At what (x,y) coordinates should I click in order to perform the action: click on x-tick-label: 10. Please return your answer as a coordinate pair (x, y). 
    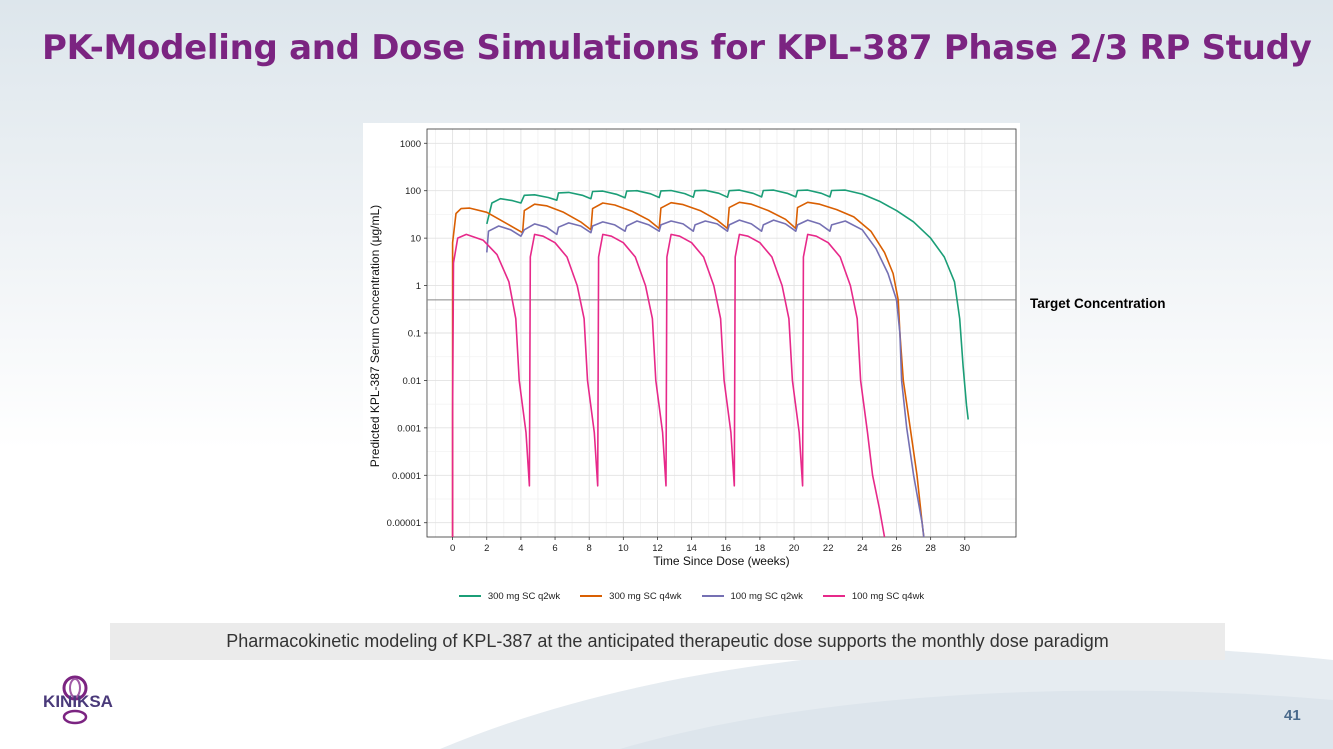
    Looking at the image, I should click on (623, 548).